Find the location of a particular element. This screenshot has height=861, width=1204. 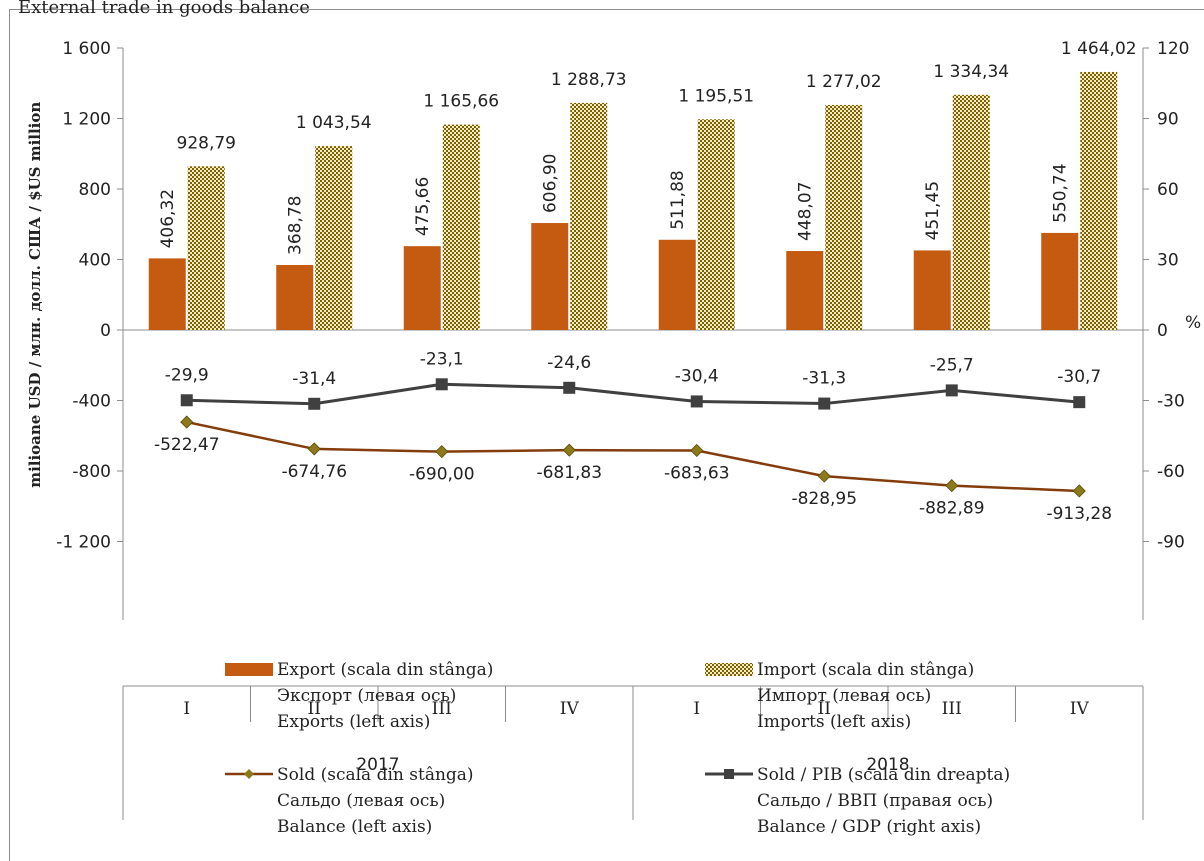

export-data-label: 406,32 is located at coordinates (168, 218).